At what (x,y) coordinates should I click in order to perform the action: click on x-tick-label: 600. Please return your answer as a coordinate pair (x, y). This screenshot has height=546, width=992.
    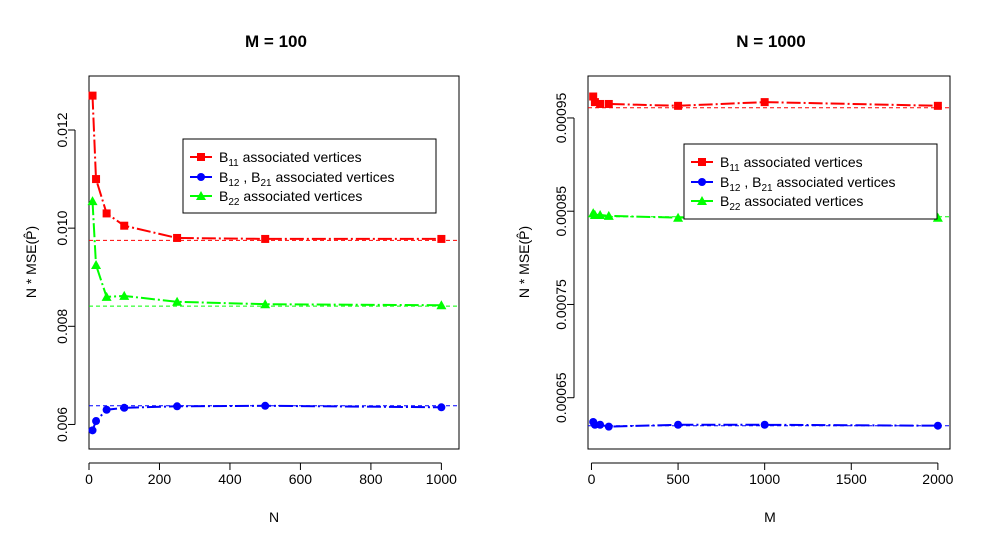
    Looking at the image, I should click on (301, 479).